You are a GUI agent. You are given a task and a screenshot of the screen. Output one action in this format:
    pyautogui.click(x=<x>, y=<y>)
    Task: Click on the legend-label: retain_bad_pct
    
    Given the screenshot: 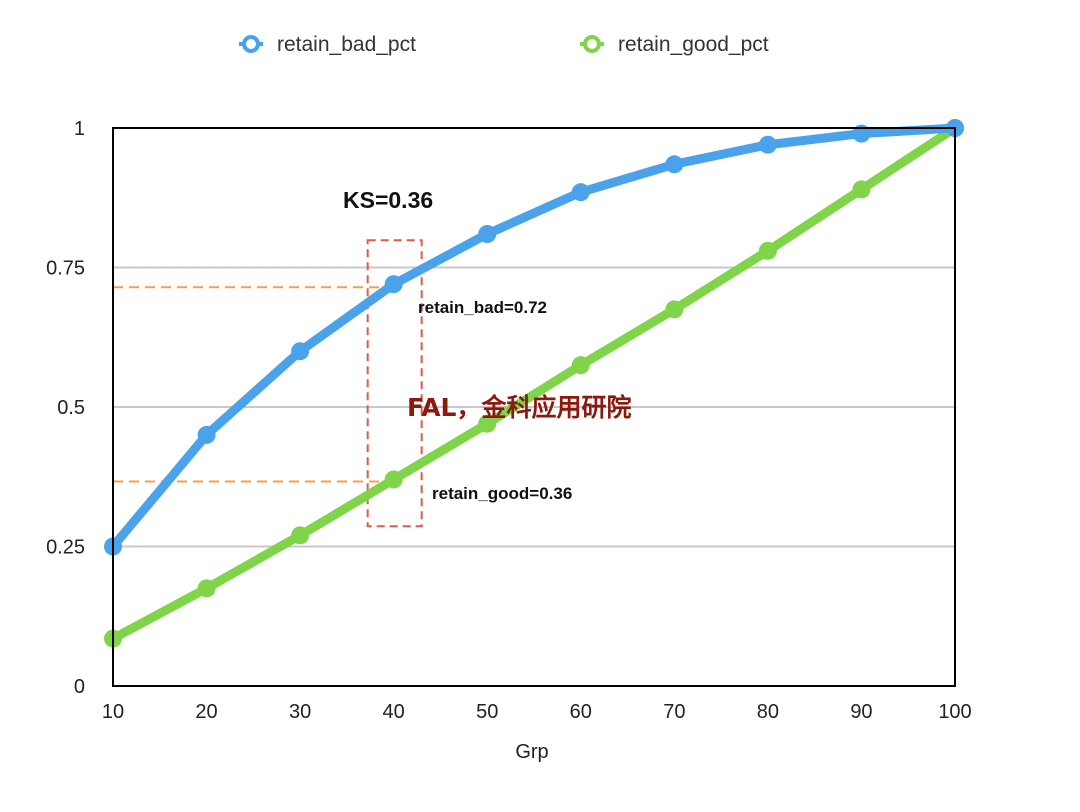 What is the action you would take?
    pyautogui.click(x=346, y=44)
    